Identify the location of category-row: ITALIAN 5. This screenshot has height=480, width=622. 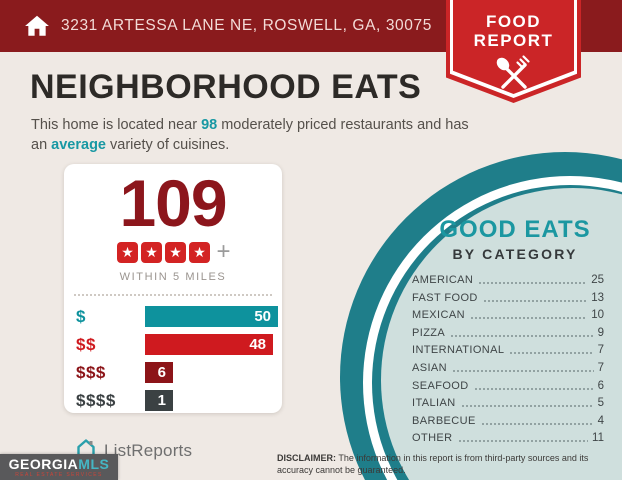
(508, 403).